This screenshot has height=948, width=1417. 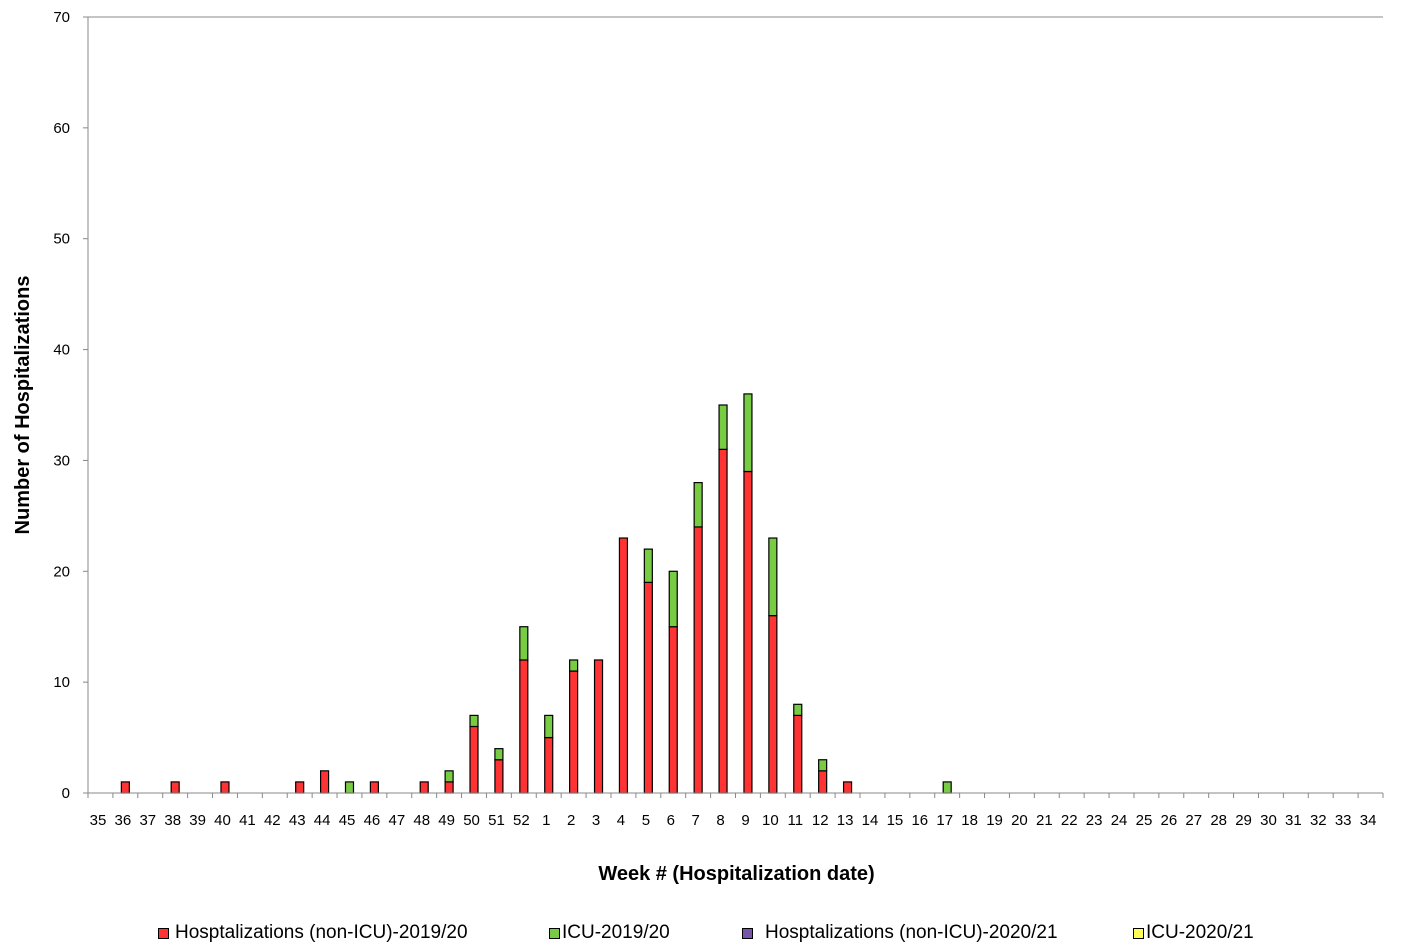 What do you see at coordinates (61, 128) in the screenshot?
I see `y-tick-label: 60` at bounding box center [61, 128].